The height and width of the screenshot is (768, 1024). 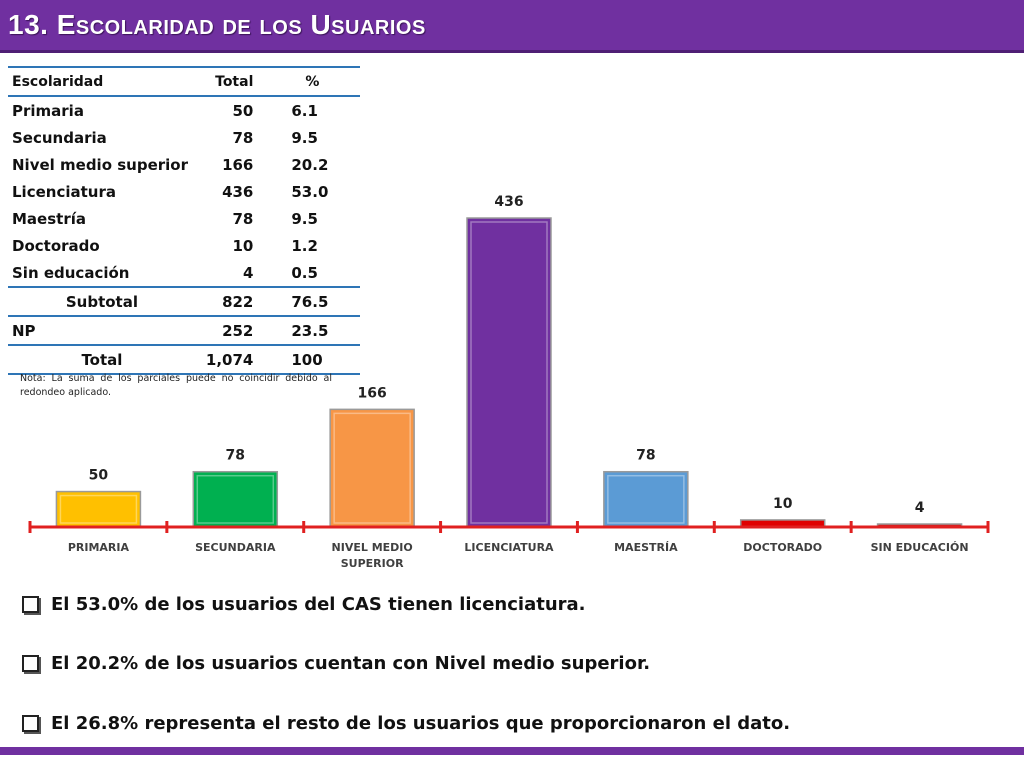 I want to click on category-label: SIN EDUCACIÓN, so click(x=920, y=547).